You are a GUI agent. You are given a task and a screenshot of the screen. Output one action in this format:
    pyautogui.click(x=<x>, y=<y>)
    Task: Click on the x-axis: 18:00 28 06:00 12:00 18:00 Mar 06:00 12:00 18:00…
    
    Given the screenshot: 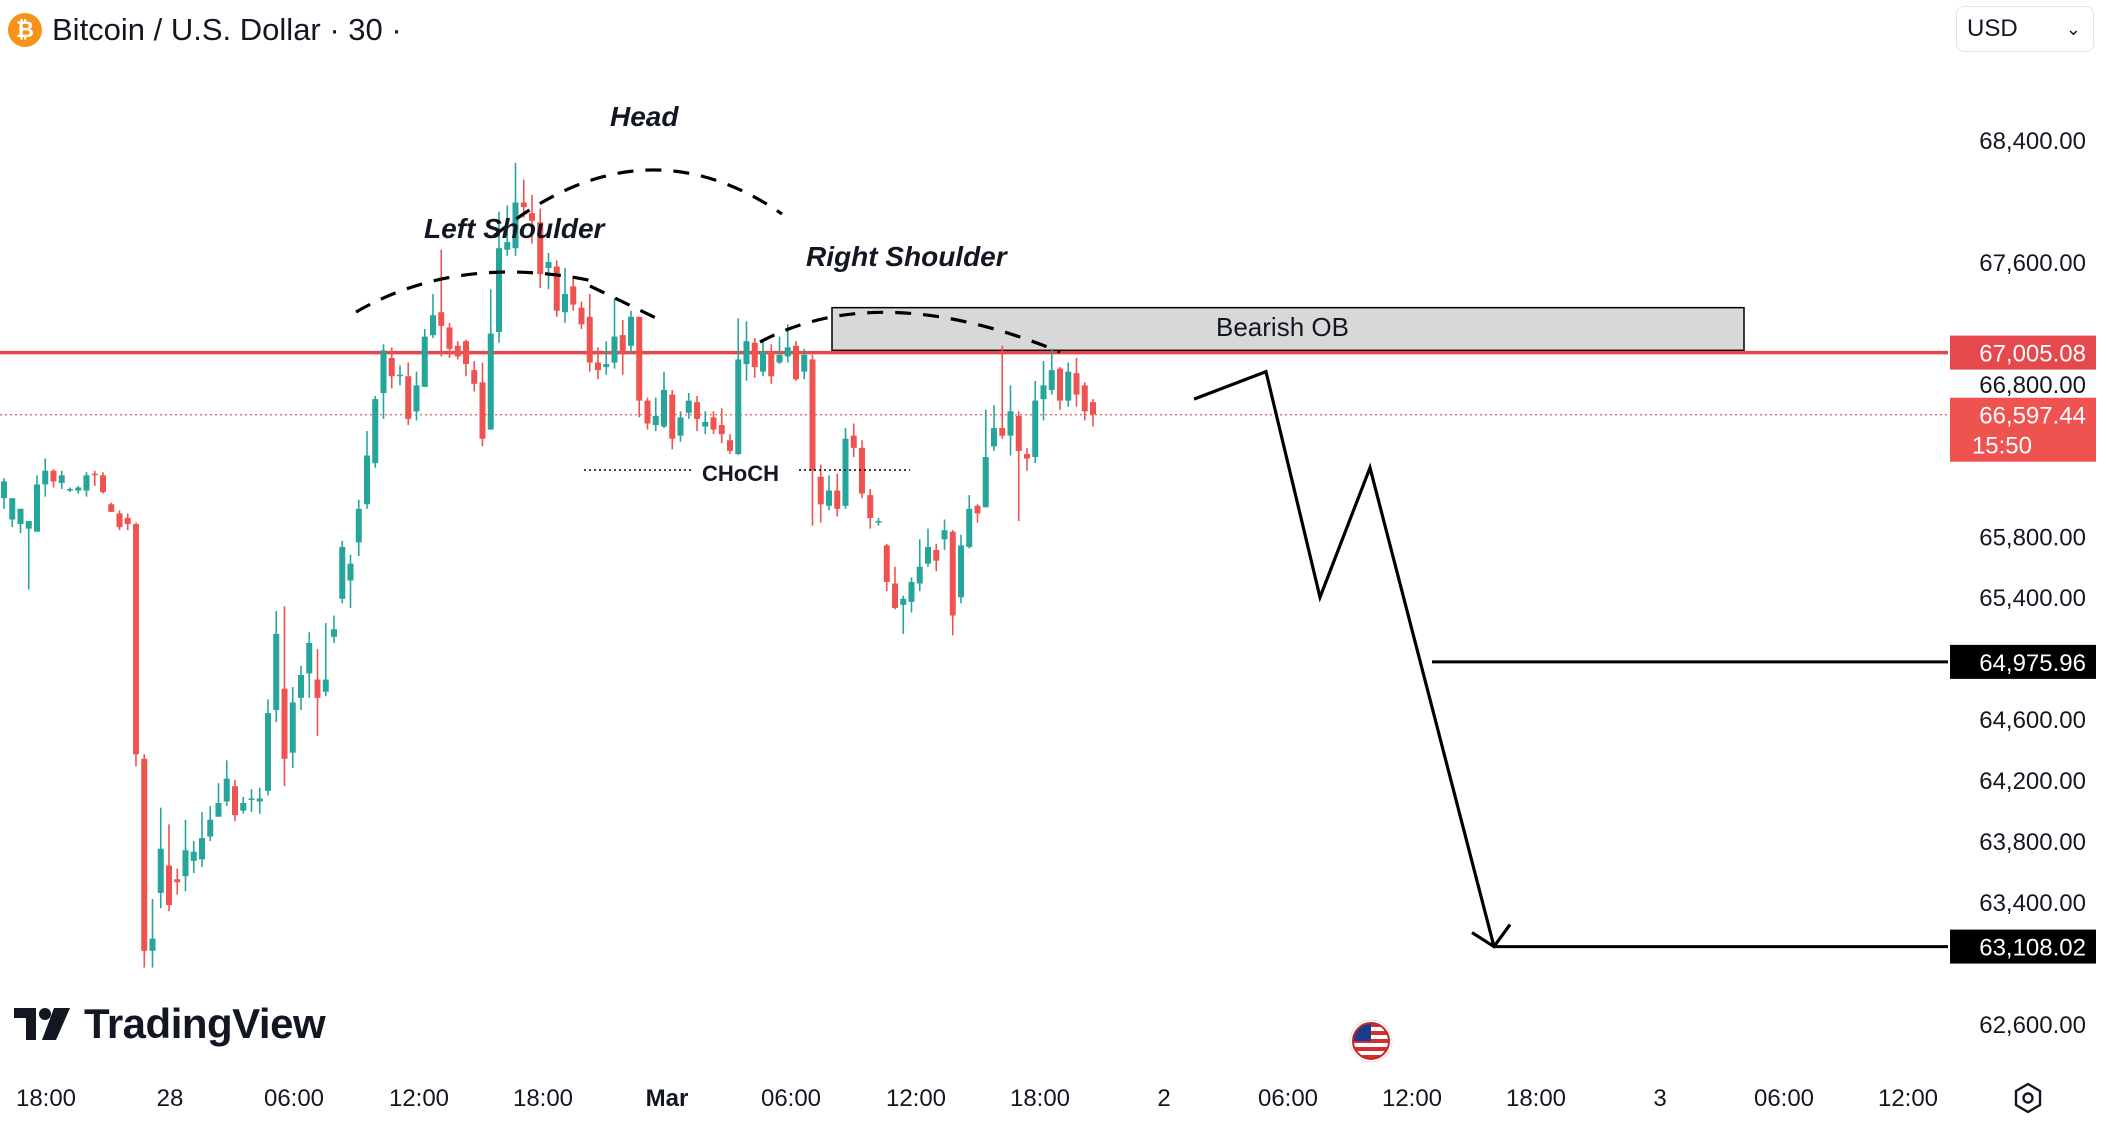 What is the action you would take?
    pyautogui.click(x=977, y=1098)
    